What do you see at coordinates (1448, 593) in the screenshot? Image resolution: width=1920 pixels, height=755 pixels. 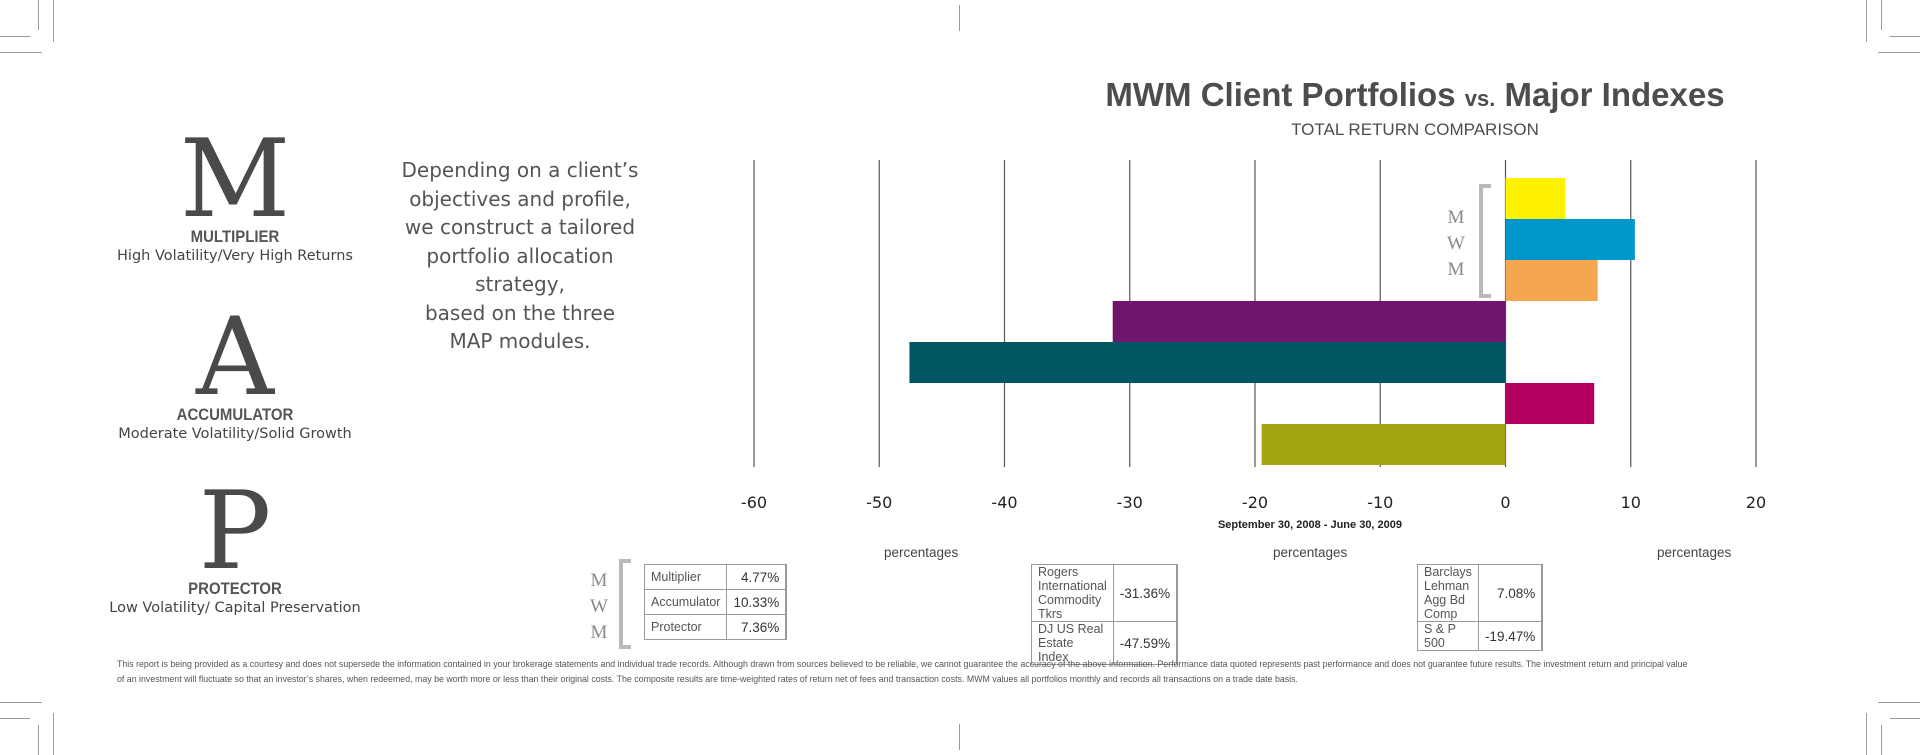 I see `row-name: Barclays Lehman Agg Bd Comp` at bounding box center [1448, 593].